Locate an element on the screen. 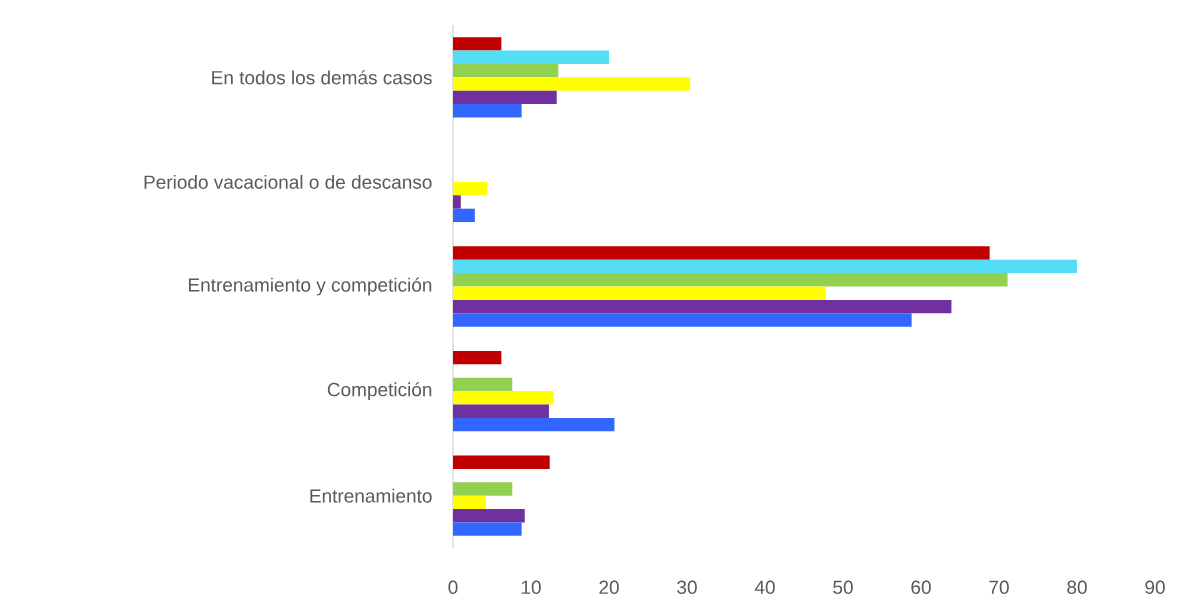 The image size is (1178, 606). x-tick-label: 50 is located at coordinates (843, 587).